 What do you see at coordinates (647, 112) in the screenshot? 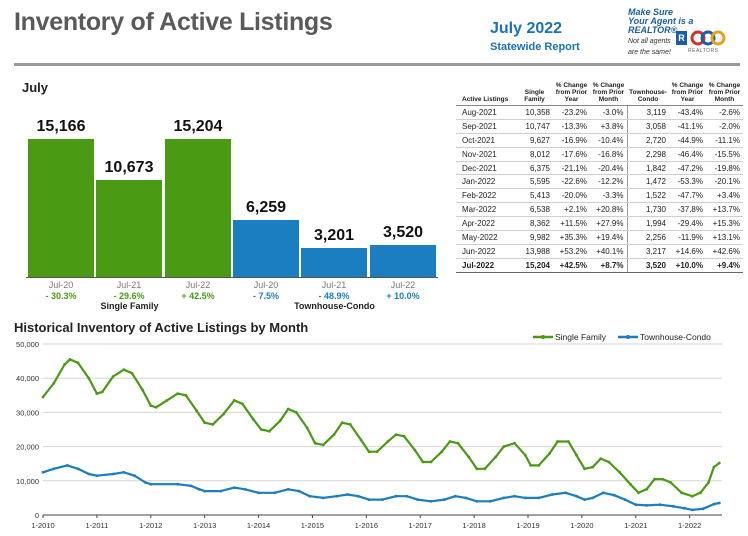
I see `table-cell: 3,119` at bounding box center [647, 112].